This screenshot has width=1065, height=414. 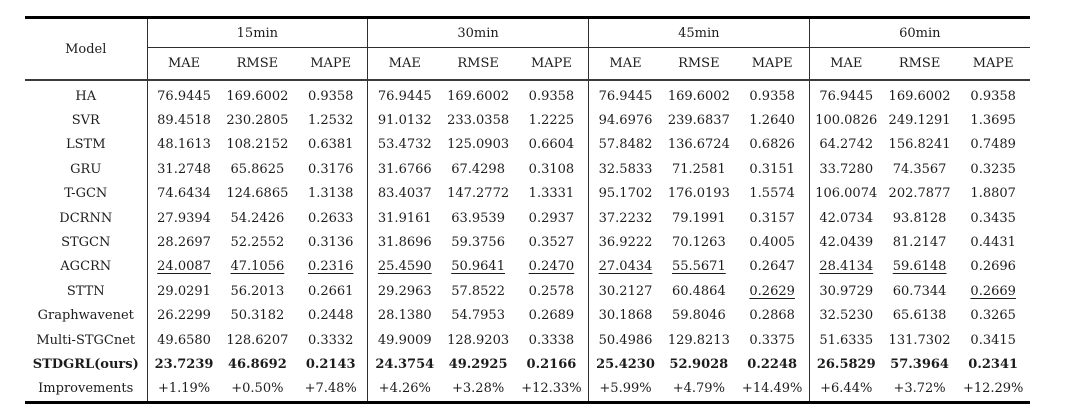 What do you see at coordinates (257, 340) in the screenshot?
I see `value-cell: 128.6207` at bounding box center [257, 340].